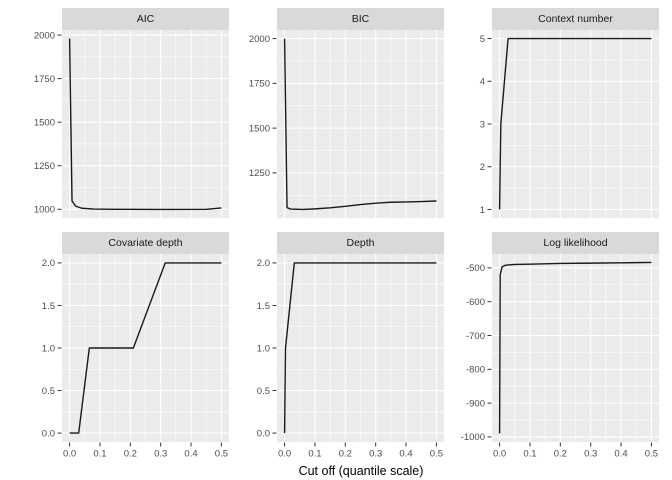 The image size is (672, 480). I want to click on facet-title: Covariate depth, so click(145, 243).